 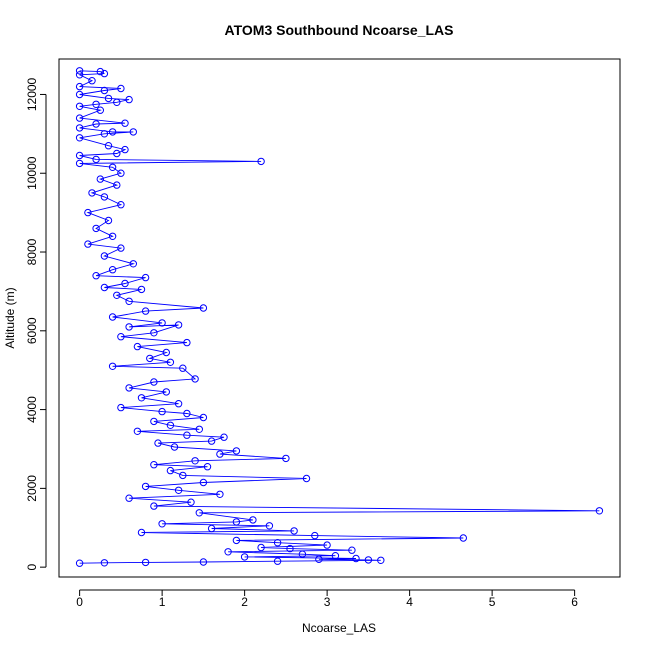 I want to click on x-tick-label: 1, so click(x=162, y=602).